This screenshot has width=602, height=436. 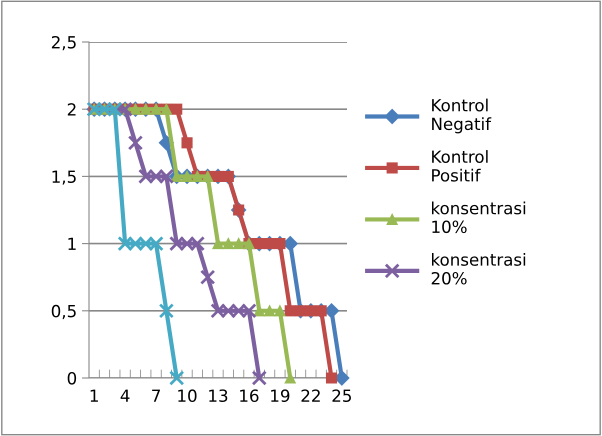 I want to click on y-tick-label: 2,5, so click(x=64, y=43).